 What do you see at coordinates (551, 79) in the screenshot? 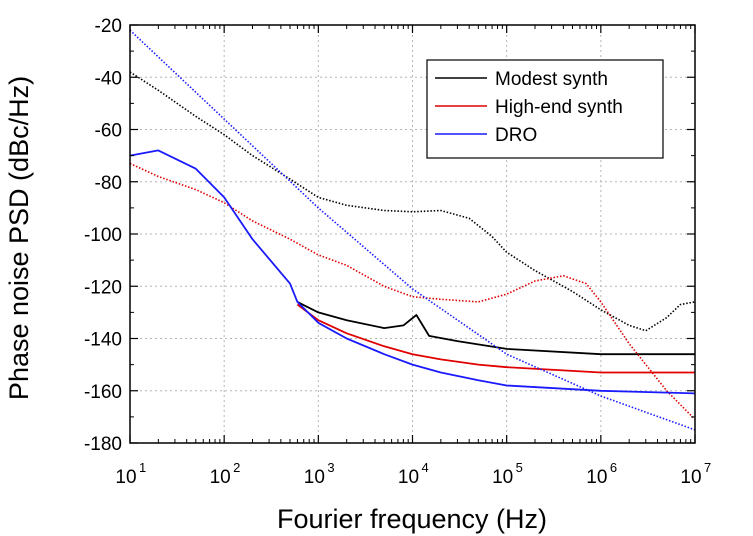
I see `legend-label-modest-synth: Modest synth` at bounding box center [551, 79].